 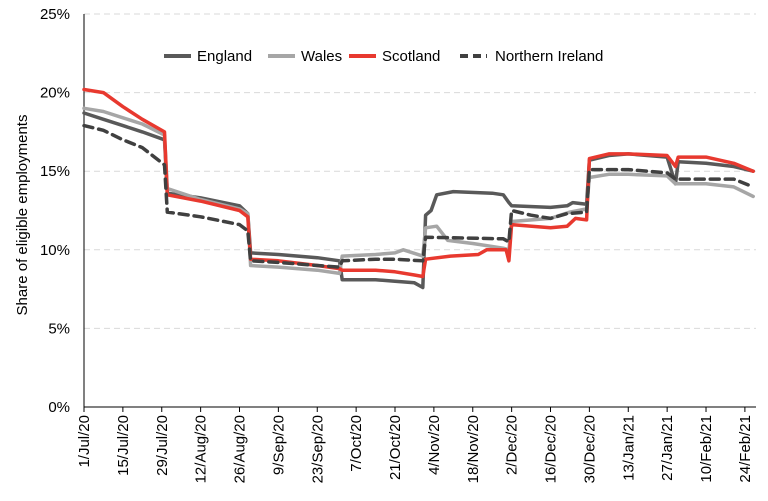 What do you see at coordinates (321, 56) in the screenshot?
I see `legend-label: Wales` at bounding box center [321, 56].